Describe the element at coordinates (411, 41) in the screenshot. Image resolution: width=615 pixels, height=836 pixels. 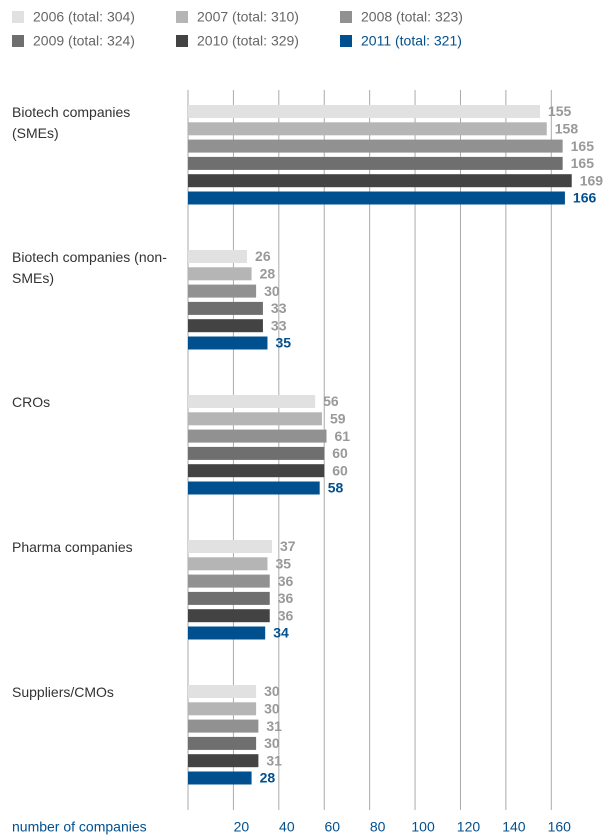
I see `legend-label: 2011 (total: 321)` at that location.